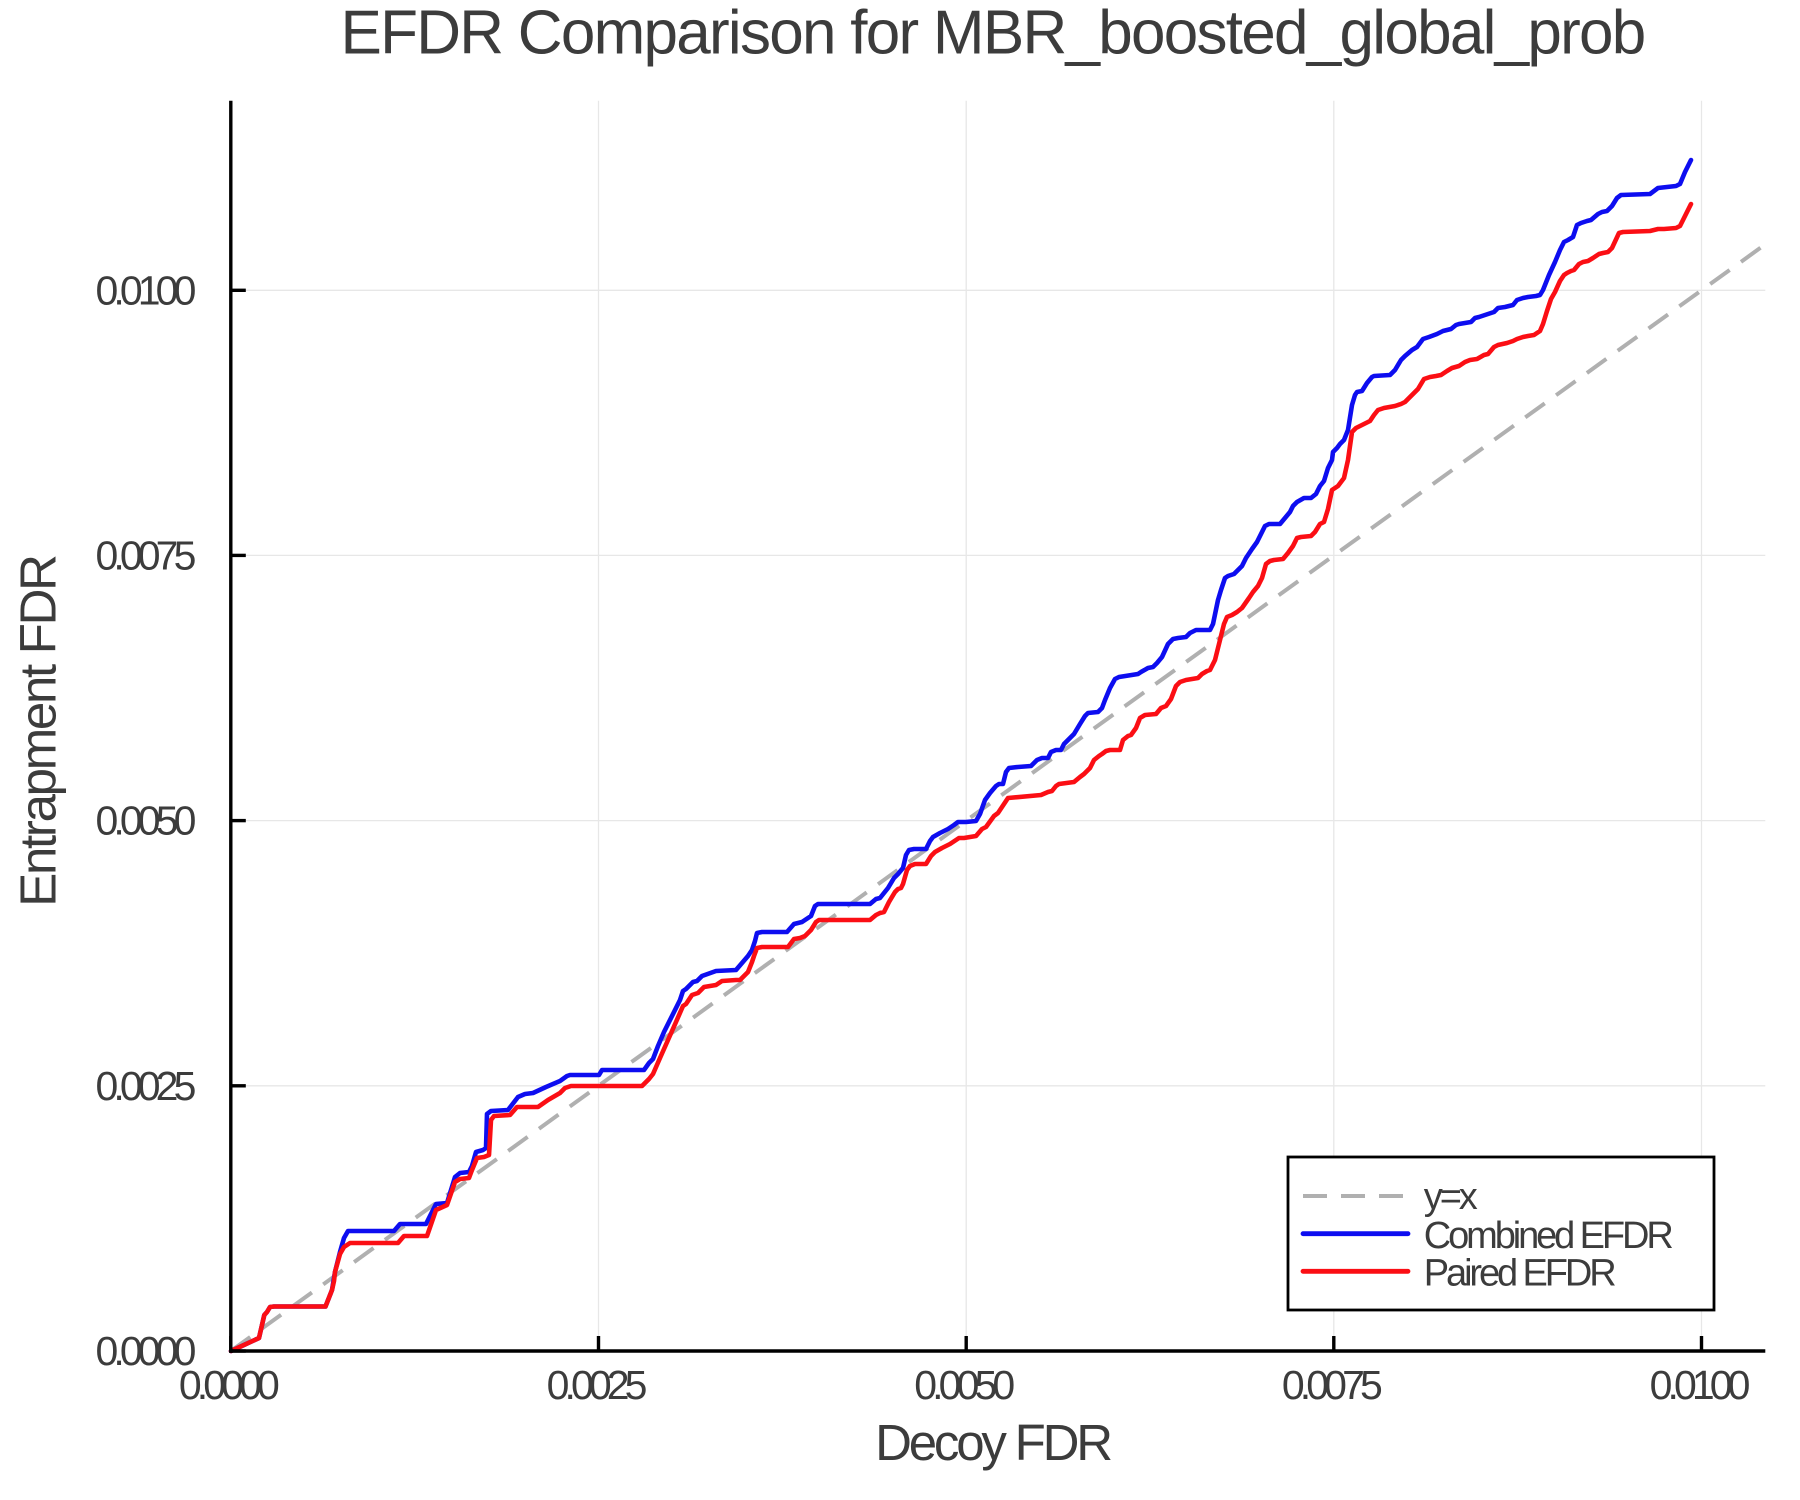 Image resolution: width=1800 pixels, height=1500 pixels. I want to click on svg-text: y=x, so click(1451, 1197).